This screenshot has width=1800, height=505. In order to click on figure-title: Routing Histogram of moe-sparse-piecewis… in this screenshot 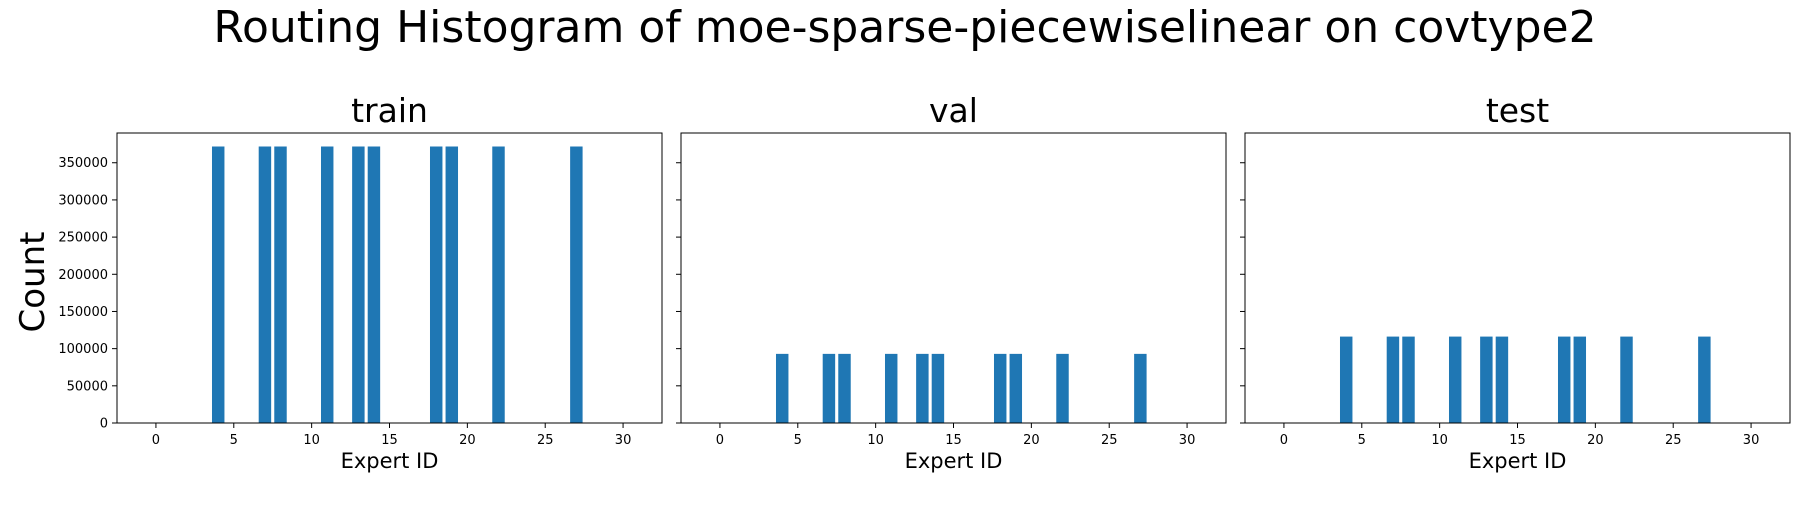, I will do `click(904, 27)`.